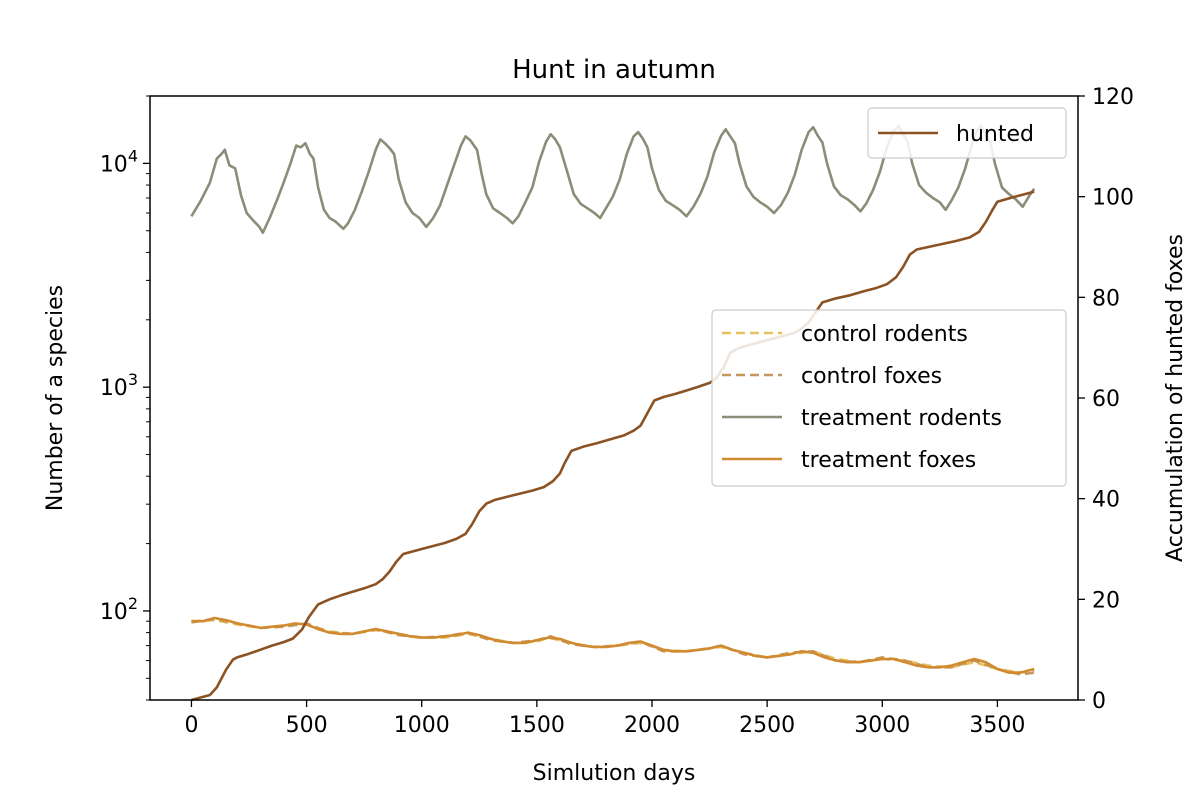 The image size is (1200, 800). I want to click on x-tick-label: 2500, so click(767, 725).